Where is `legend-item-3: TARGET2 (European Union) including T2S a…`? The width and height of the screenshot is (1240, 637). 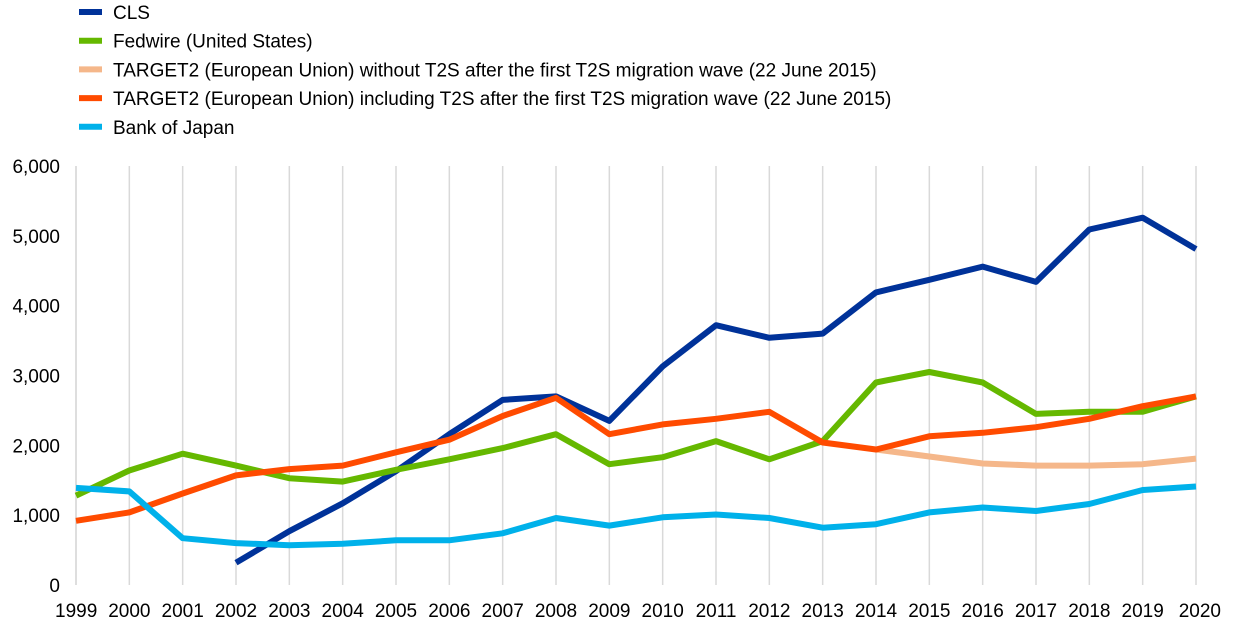 legend-item-3: TARGET2 (European Union) including T2S a… is located at coordinates (485, 99).